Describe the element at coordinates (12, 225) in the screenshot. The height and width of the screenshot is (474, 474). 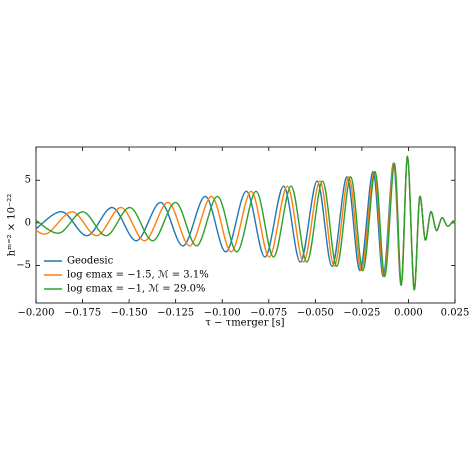
I see `y-axis-label: hᵐ⁼² × 10⁻²²` at that location.